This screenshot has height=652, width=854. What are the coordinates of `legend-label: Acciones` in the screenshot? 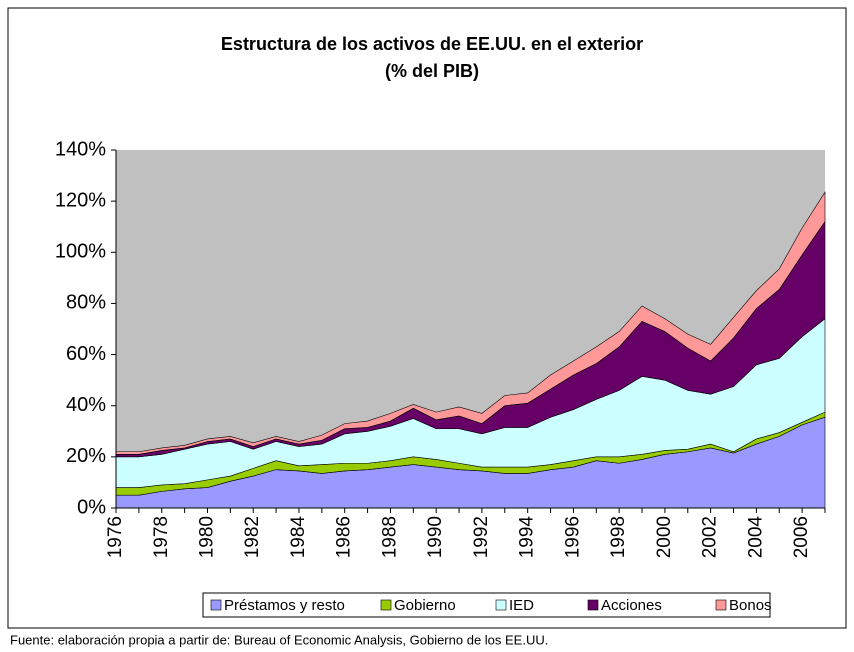 It's located at (631, 605).